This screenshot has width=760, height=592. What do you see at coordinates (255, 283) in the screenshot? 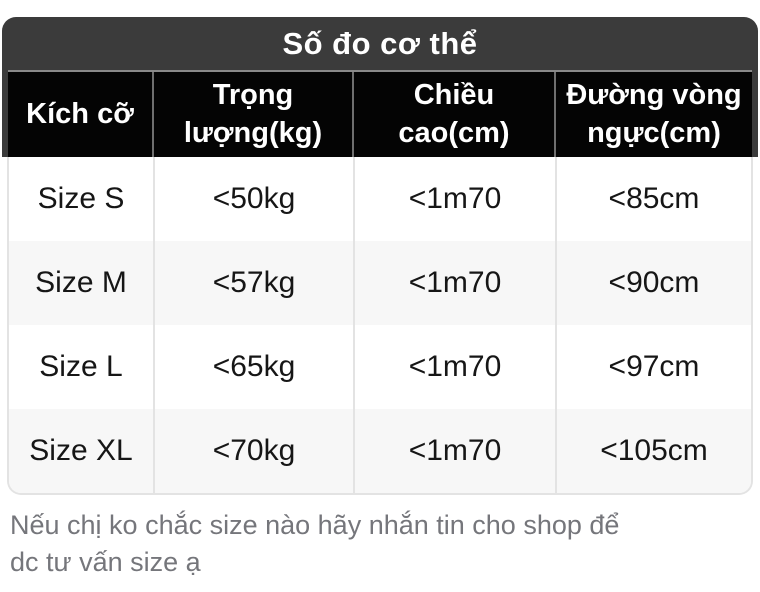
I see `cell-weight: <57kg` at bounding box center [255, 283].